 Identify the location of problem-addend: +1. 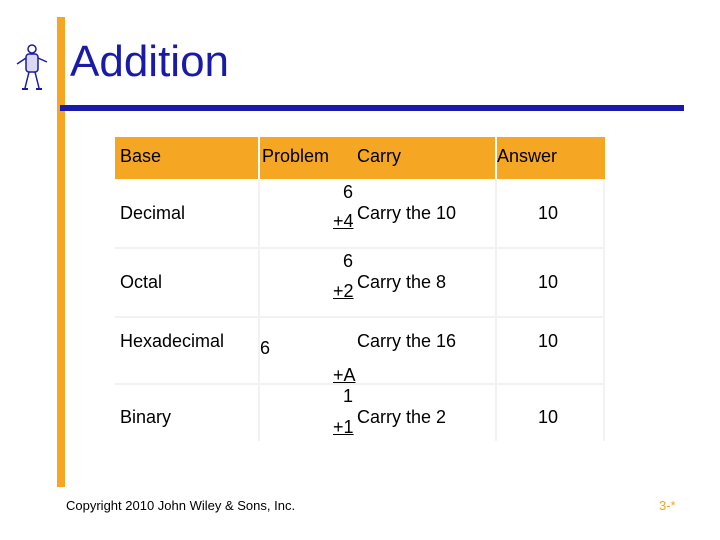
(343, 427).